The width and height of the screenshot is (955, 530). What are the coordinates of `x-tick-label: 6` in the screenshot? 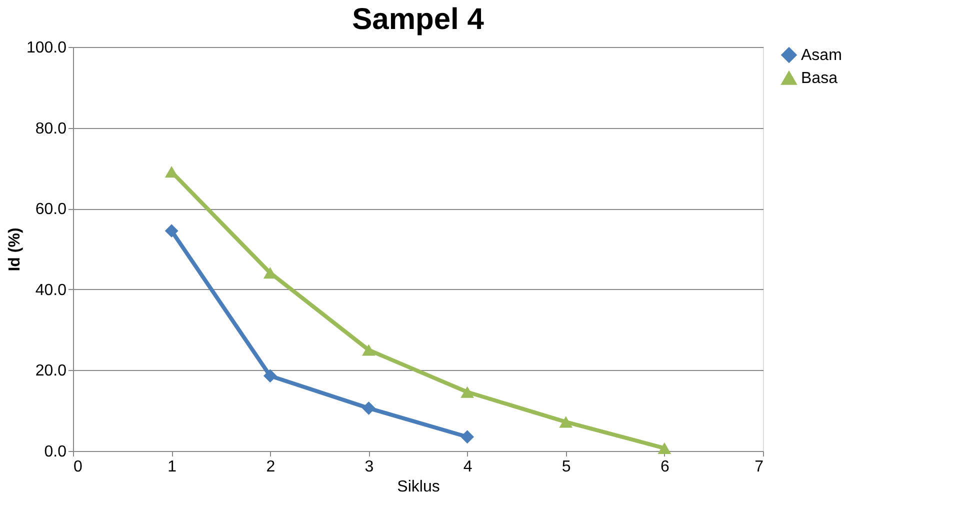 It's located at (665, 467).